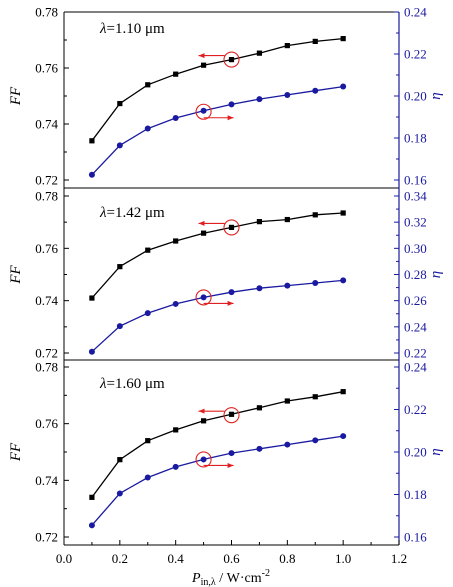 The height and width of the screenshot is (587, 453). What do you see at coordinates (415, 222) in the screenshot?
I see `right-tick-label: 0.32` at bounding box center [415, 222].